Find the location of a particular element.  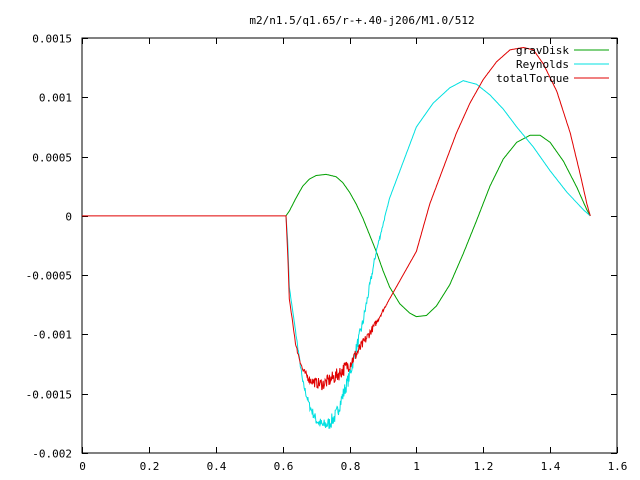

y-tick-label: -0.0015 is located at coordinates (49, 395).